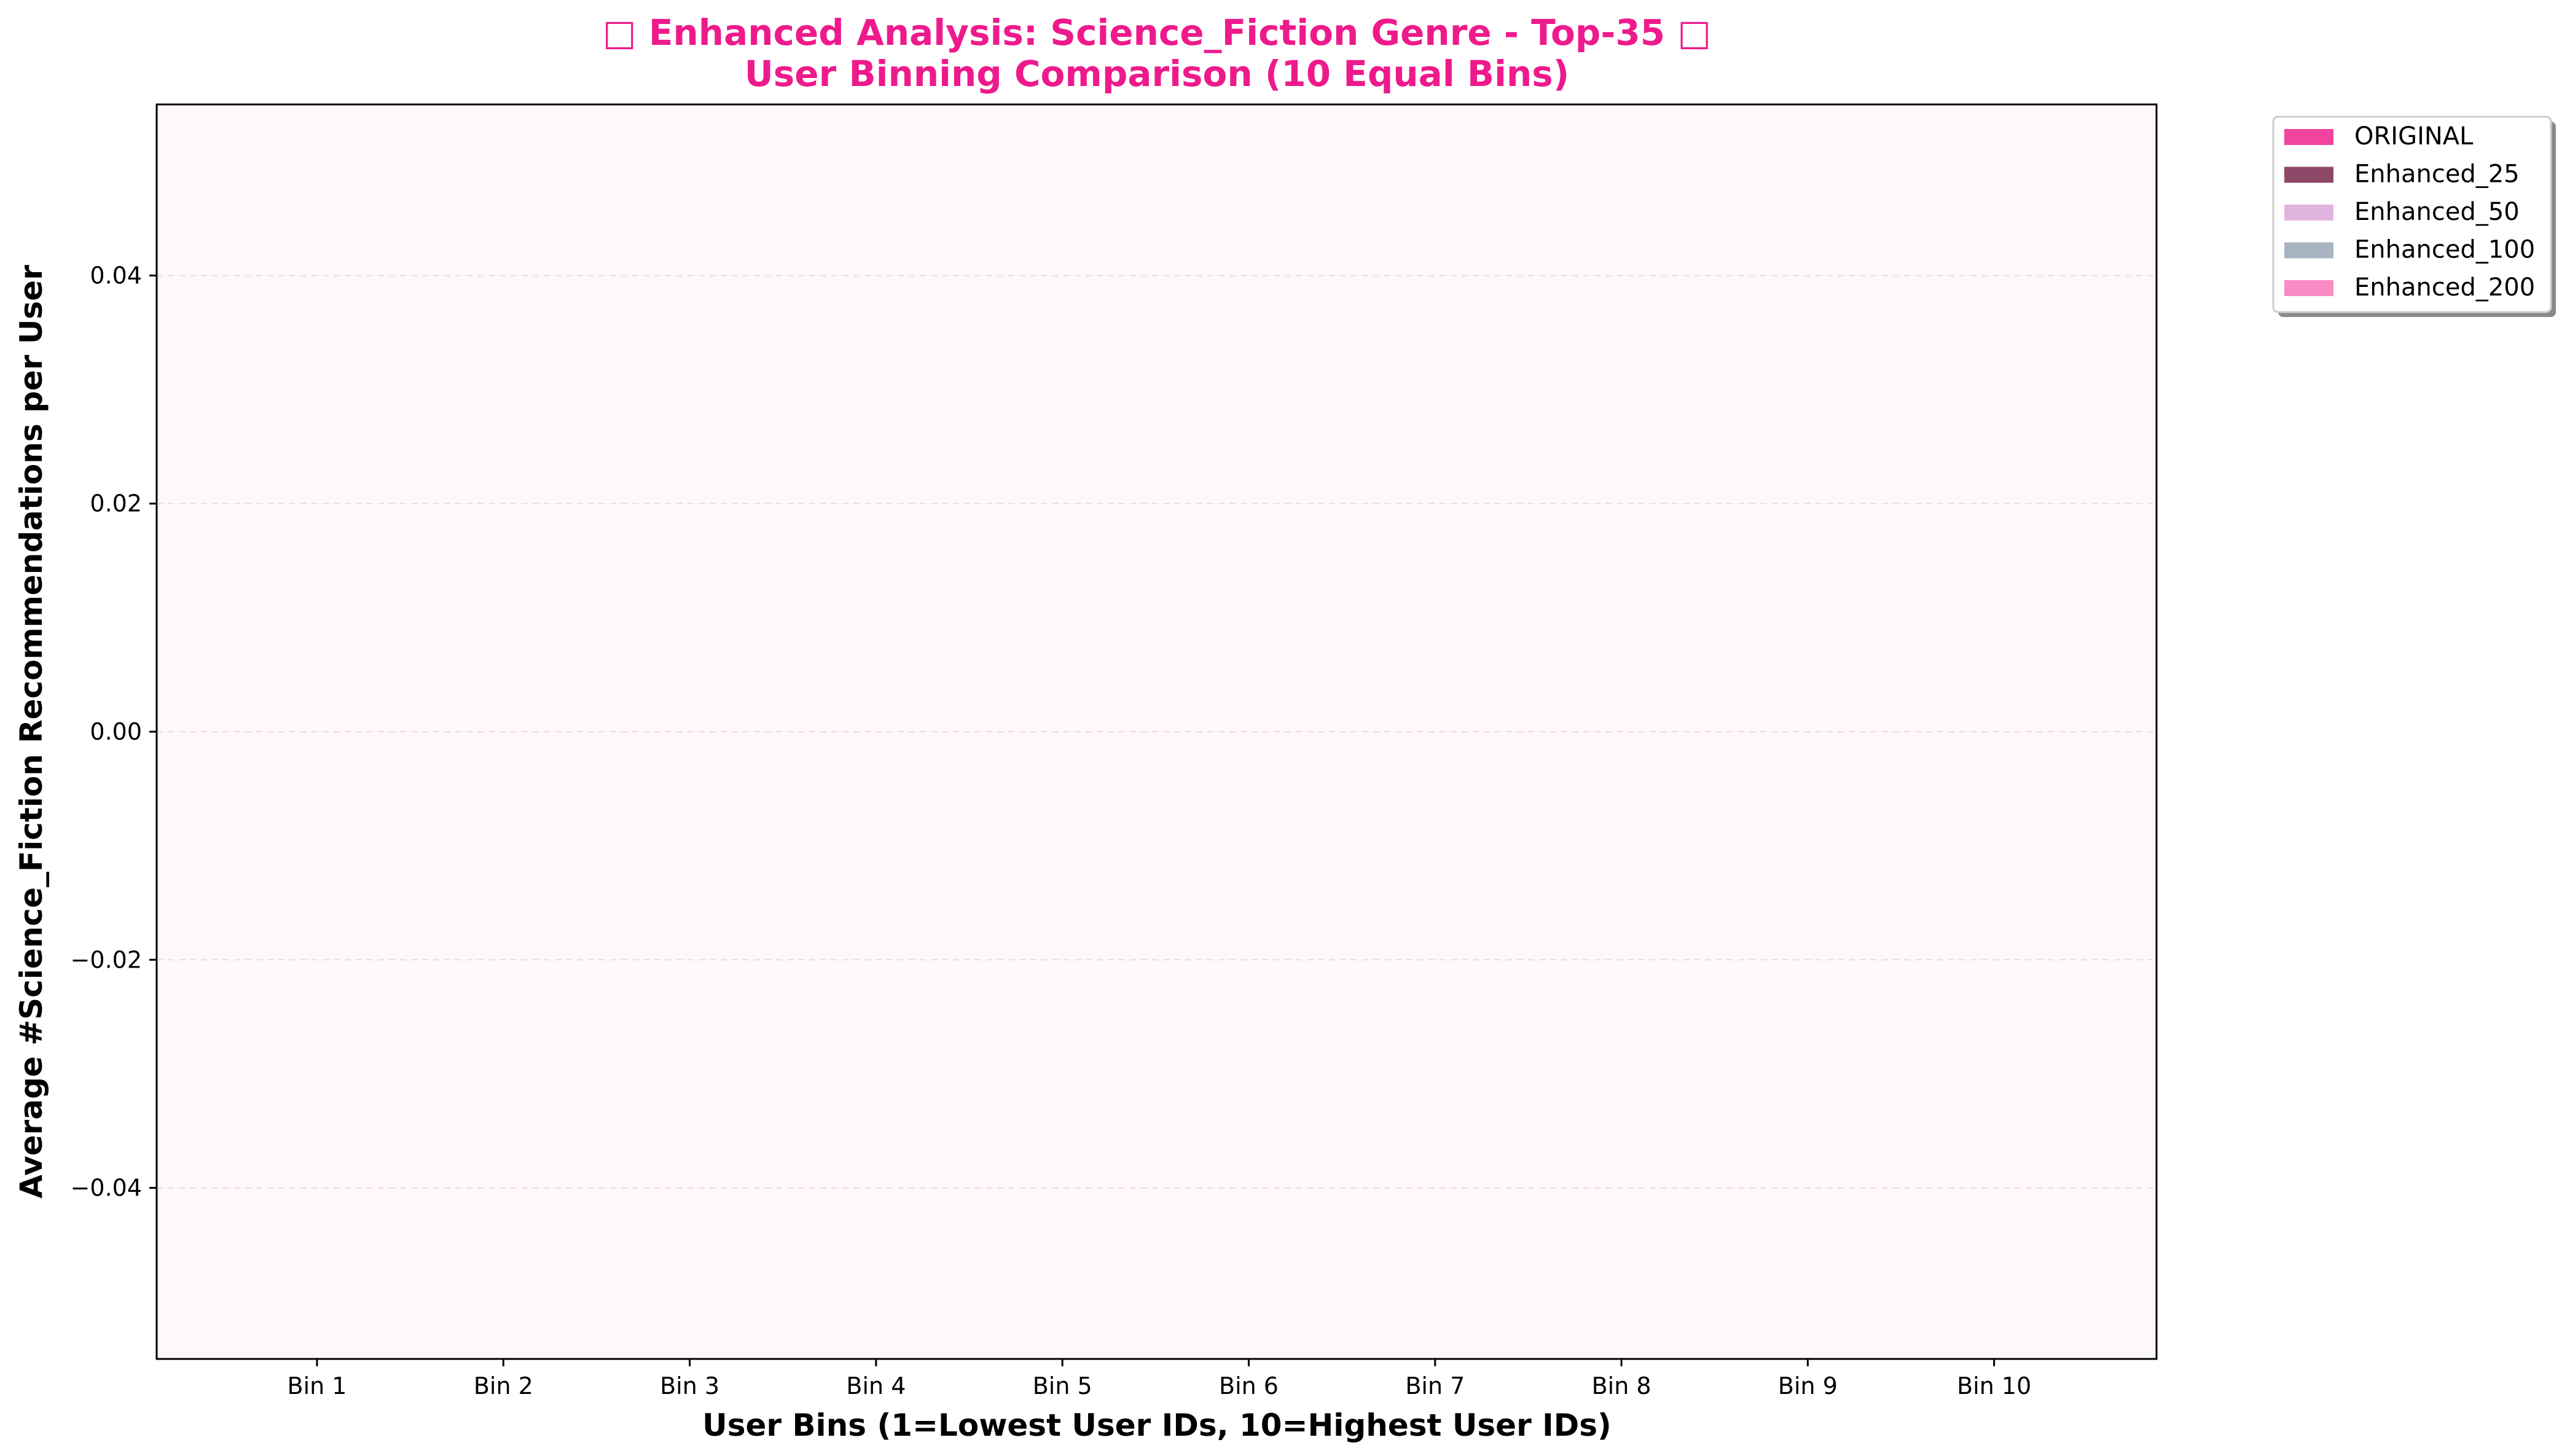  I want to click on y-tick-label: −0.04, so click(106, 1188).